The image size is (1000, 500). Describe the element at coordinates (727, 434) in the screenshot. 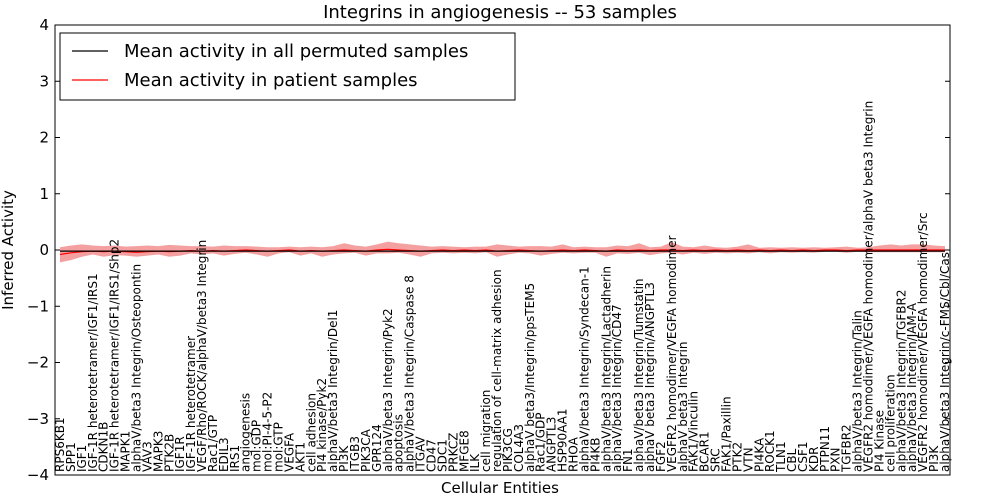

I see `x-tick-label: FAK1/Paxillin` at that location.